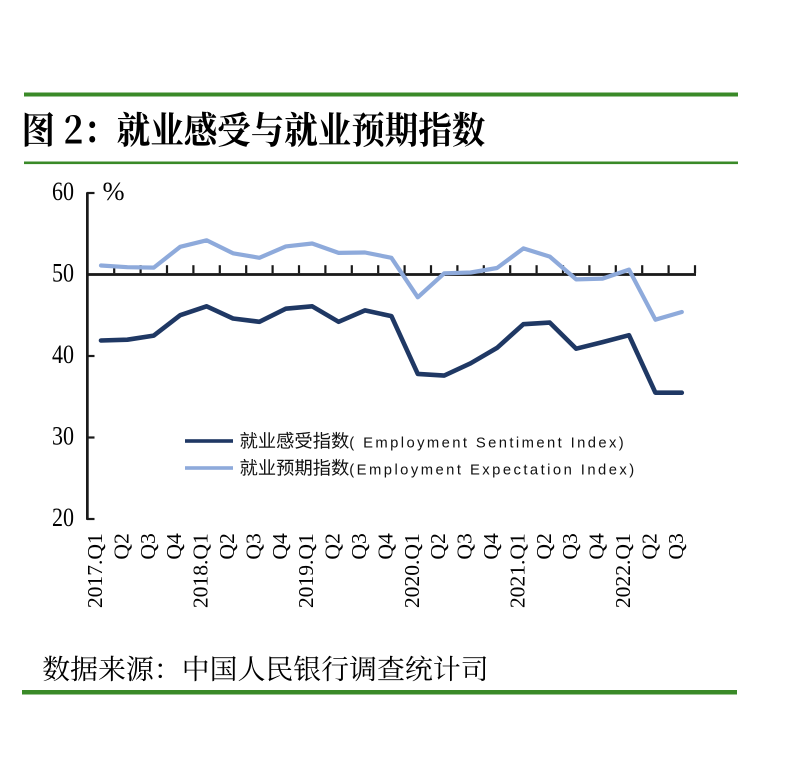 The height and width of the screenshot is (772, 800). Describe the element at coordinates (201, 570) in the screenshot. I see `svg-text: 2018.Q1` at that location.